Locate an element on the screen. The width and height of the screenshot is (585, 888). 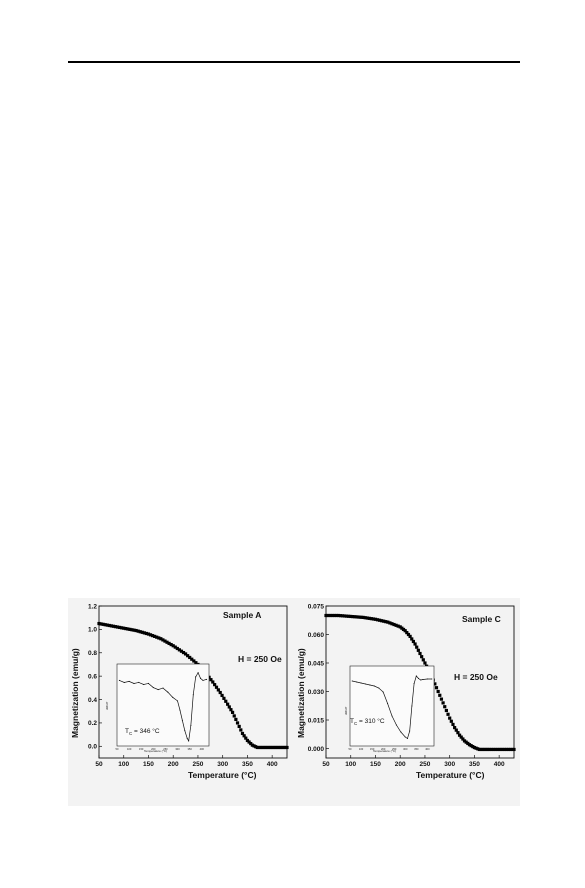
panel-a-inset-ticks: 50 100 150 200 250 300 350 400 is located at coordinates (160, 749).